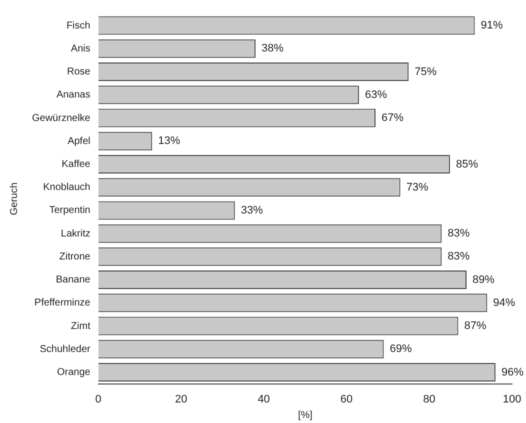  Describe the element at coordinates (273, 48) in the screenshot. I see `data-label: 38%` at that location.